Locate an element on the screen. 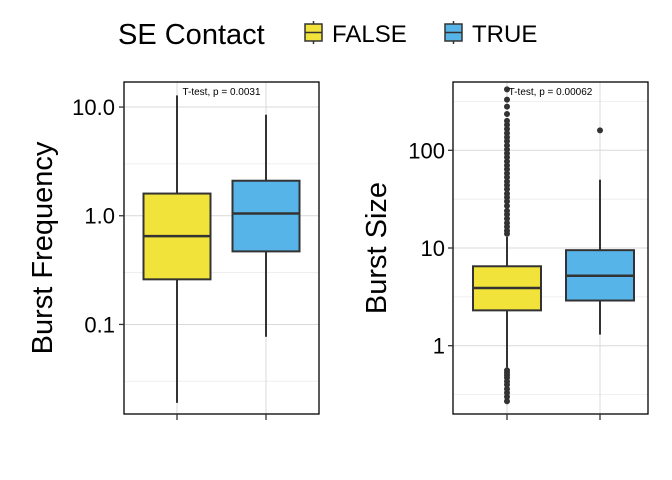 This screenshot has height=480, width=672. annotation: T-test, p = 0.00062 is located at coordinates (551, 92).